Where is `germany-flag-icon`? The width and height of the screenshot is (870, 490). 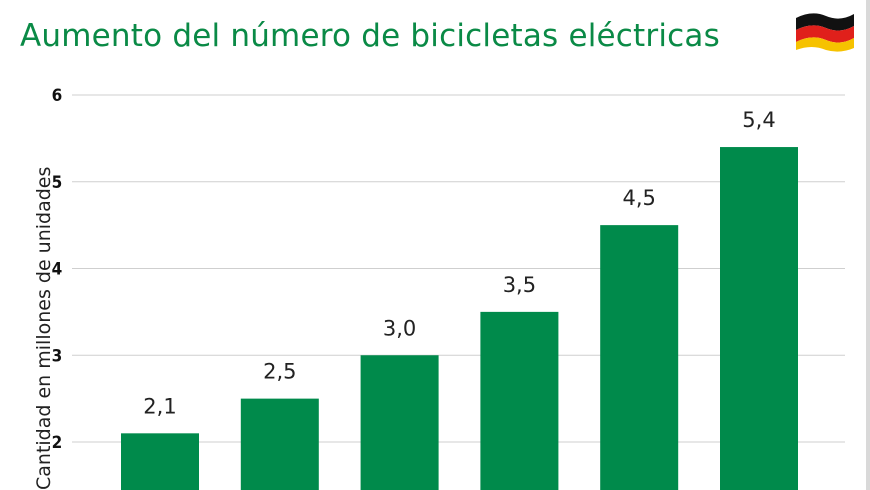 germany-flag-icon is located at coordinates (825, 32).